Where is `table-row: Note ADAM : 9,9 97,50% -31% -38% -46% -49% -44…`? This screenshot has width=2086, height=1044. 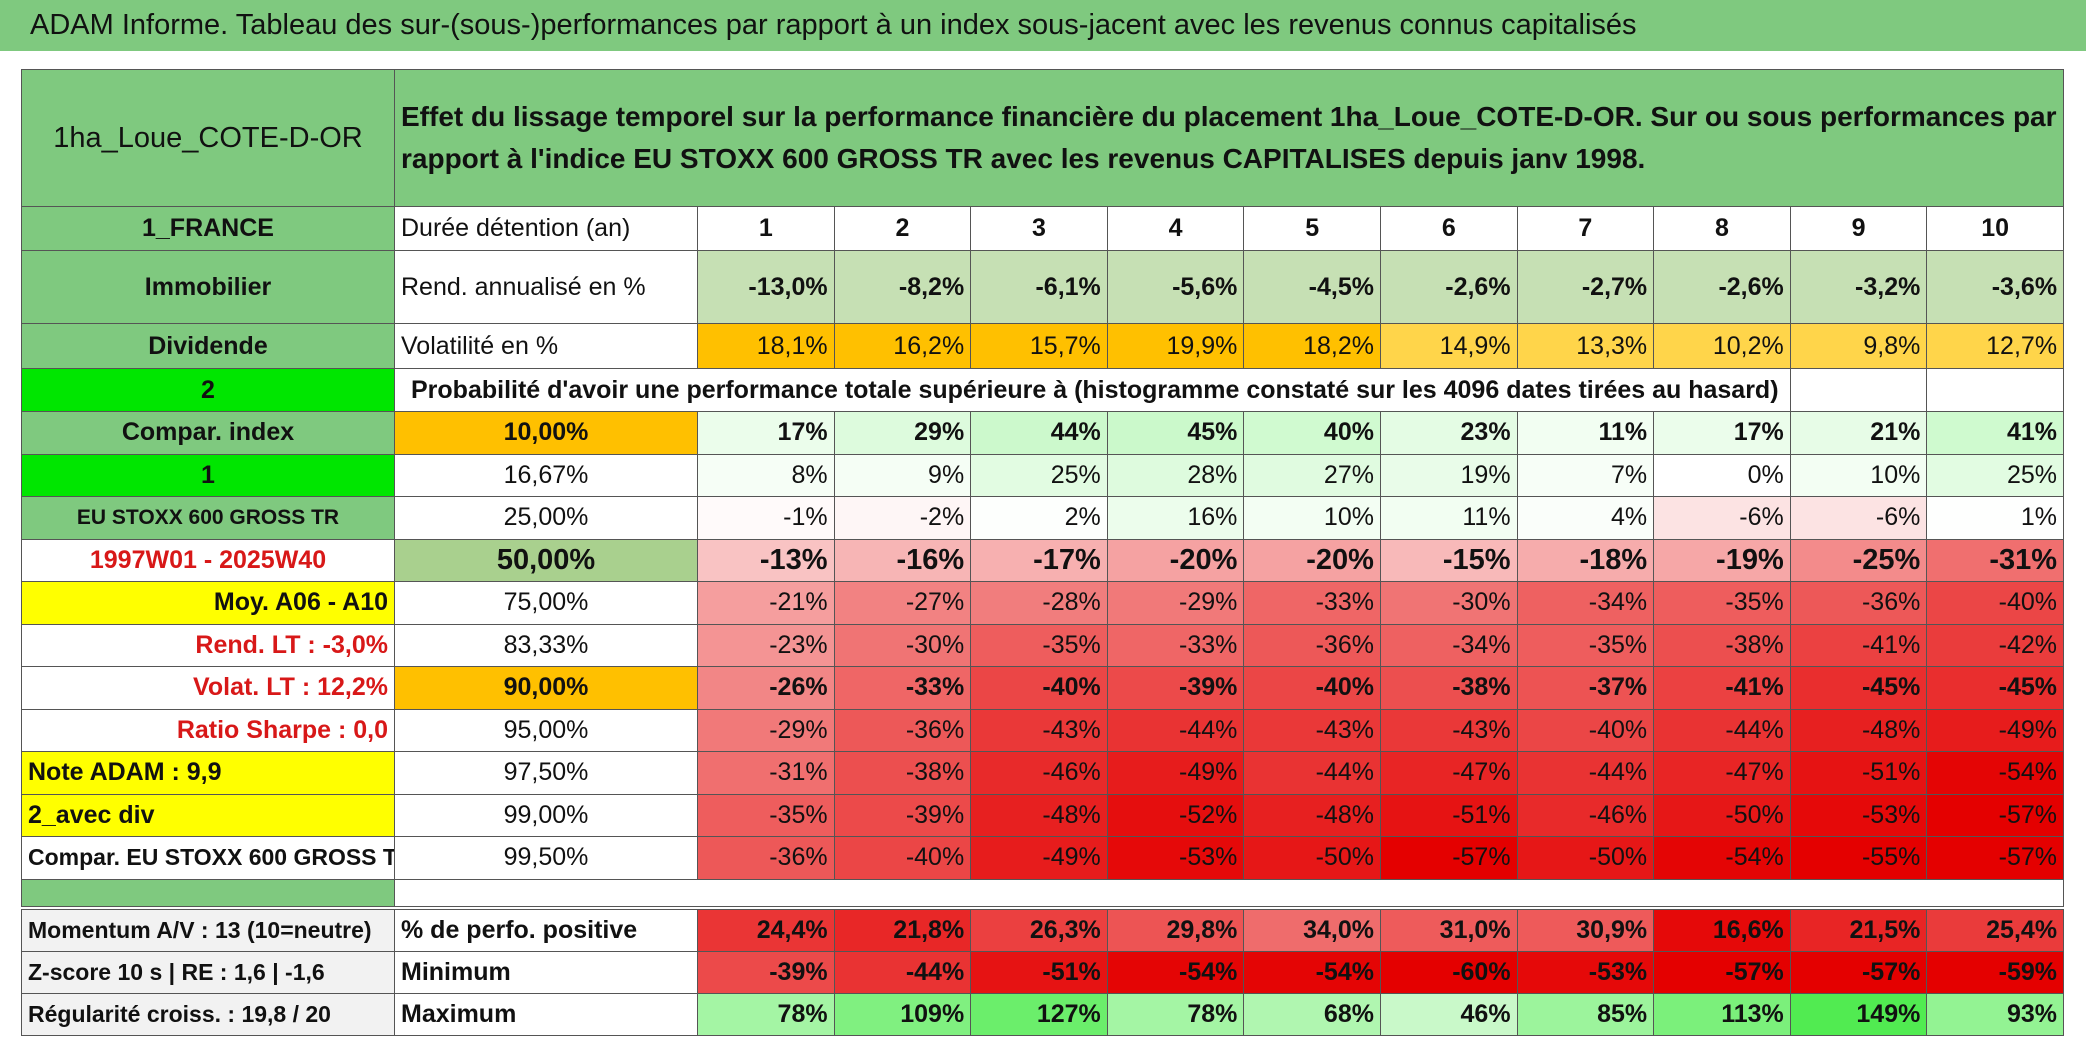
table-row: Note ADAM : 9,9 97,50% -31% -38% -46% -49% -44… is located at coordinates (1043, 773).